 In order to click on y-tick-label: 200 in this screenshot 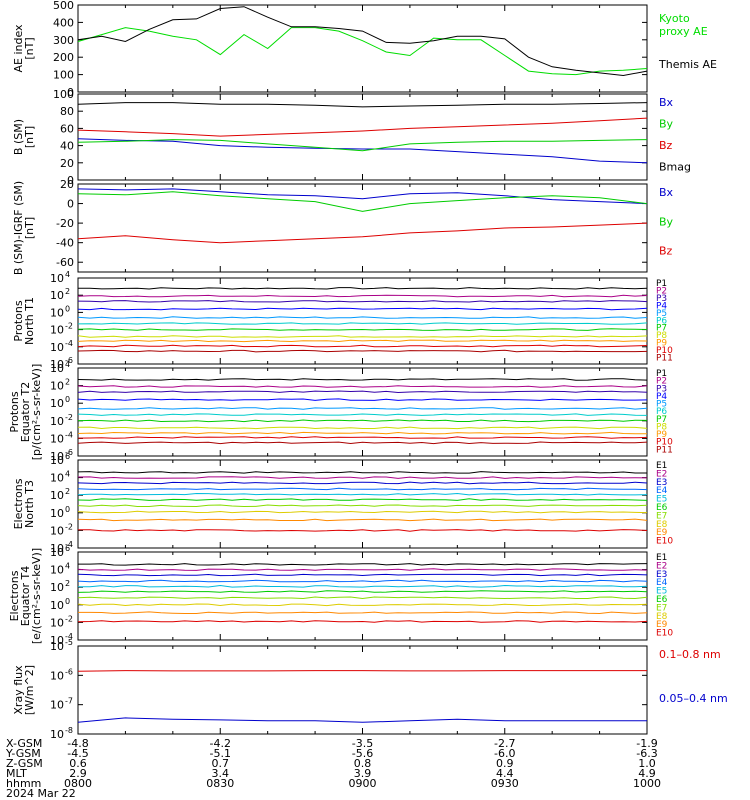, I will do `click(63, 57)`.